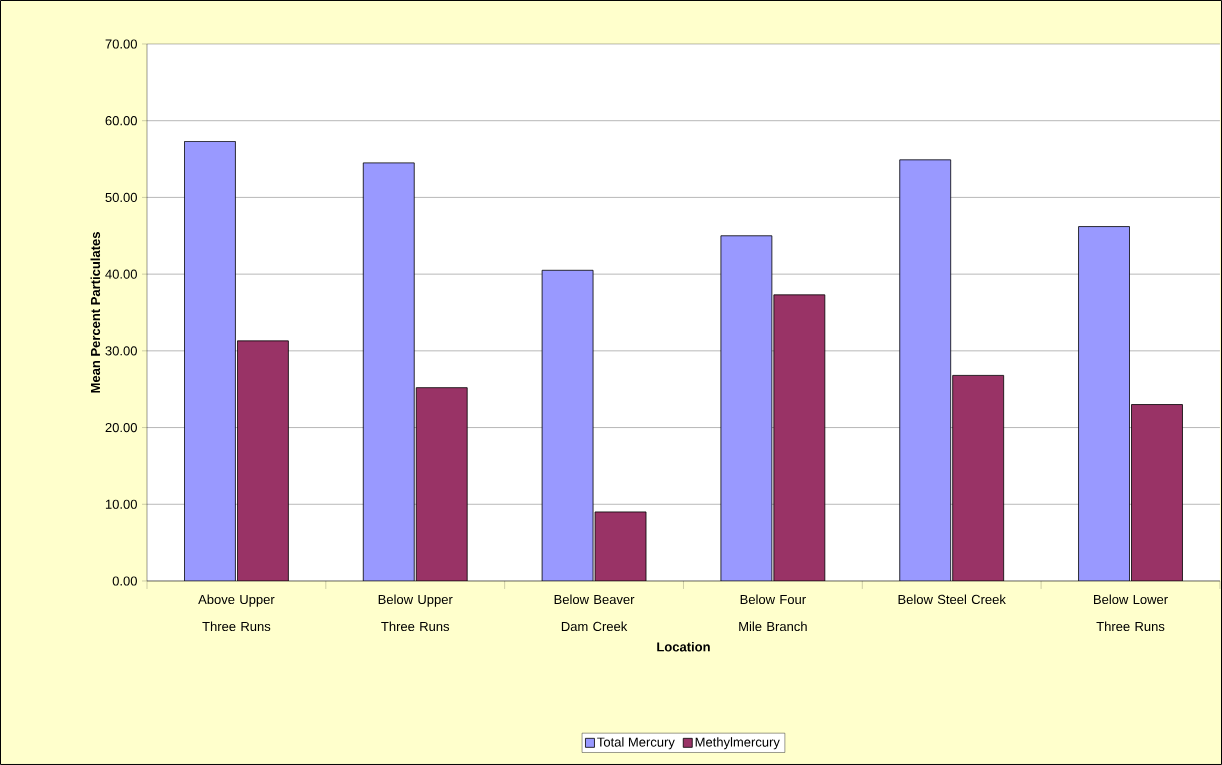  What do you see at coordinates (121, 121) in the screenshot?
I see `y-tick-label: 60.00` at bounding box center [121, 121].